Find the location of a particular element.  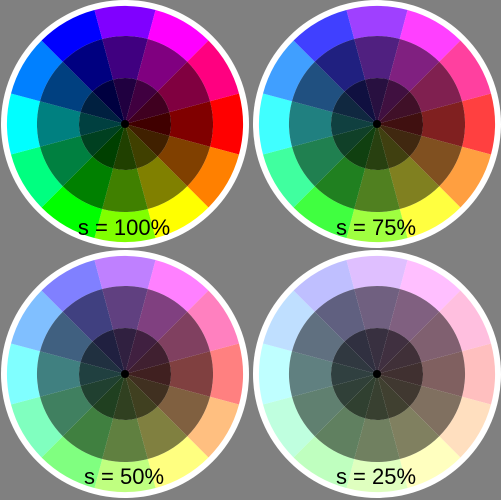

wheel-label-s75: s = 75% is located at coordinates (376, 227).